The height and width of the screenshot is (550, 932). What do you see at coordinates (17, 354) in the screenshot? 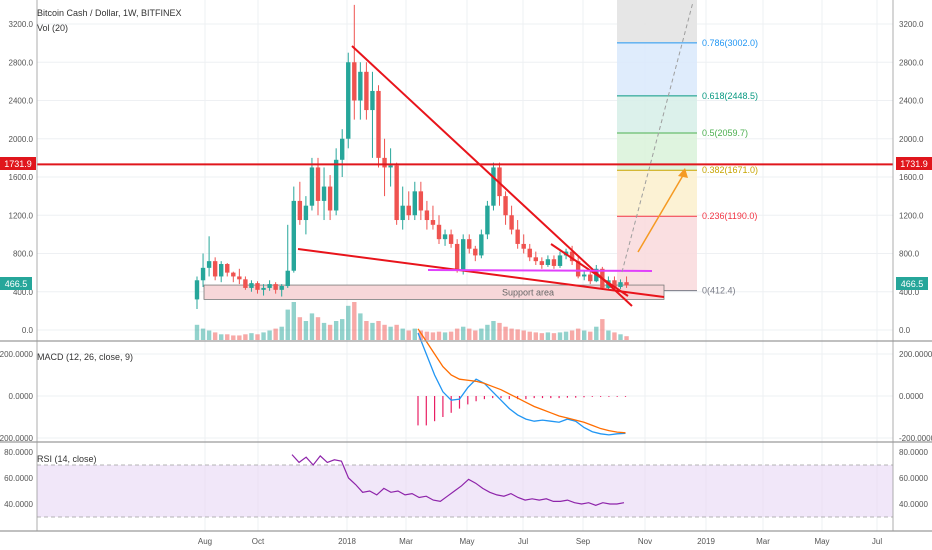
I see `macd-tick-left: 200.0000` at bounding box center [17, 354].